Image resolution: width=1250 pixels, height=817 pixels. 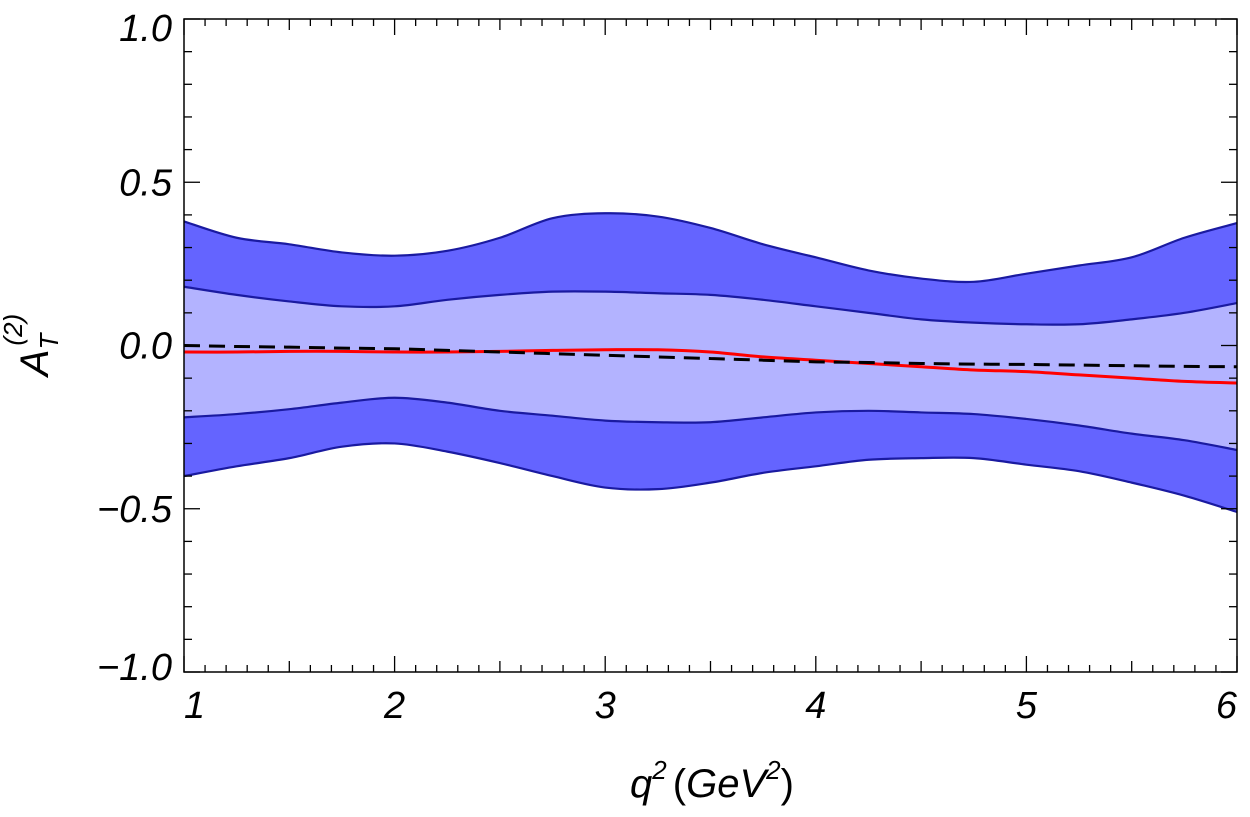 I want to click on y-axis-label-sub: T, so click(x=49, y=340).